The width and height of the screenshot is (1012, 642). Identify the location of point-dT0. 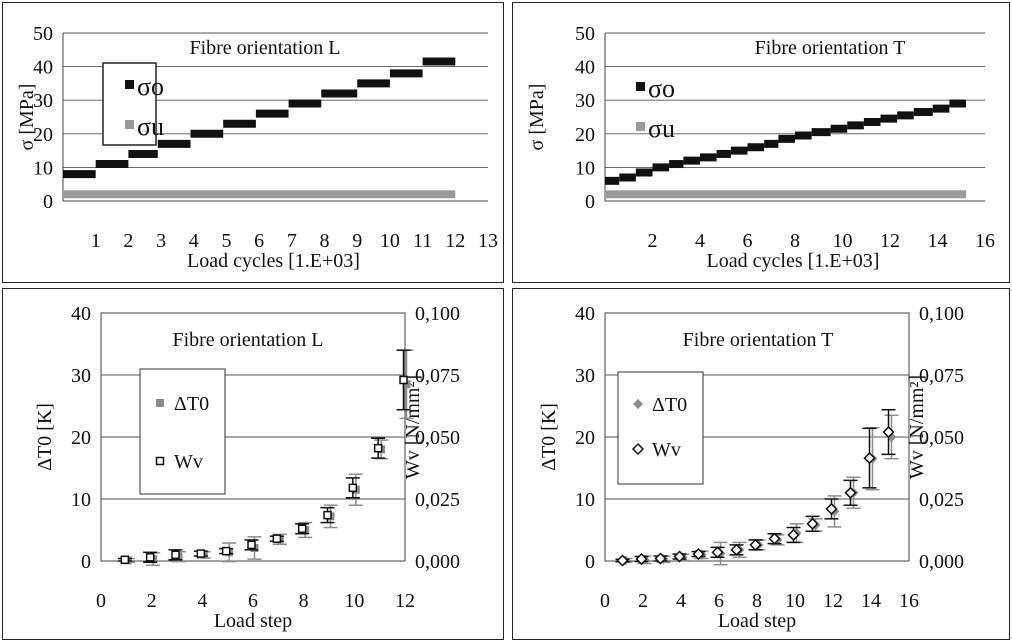
(406, 384).